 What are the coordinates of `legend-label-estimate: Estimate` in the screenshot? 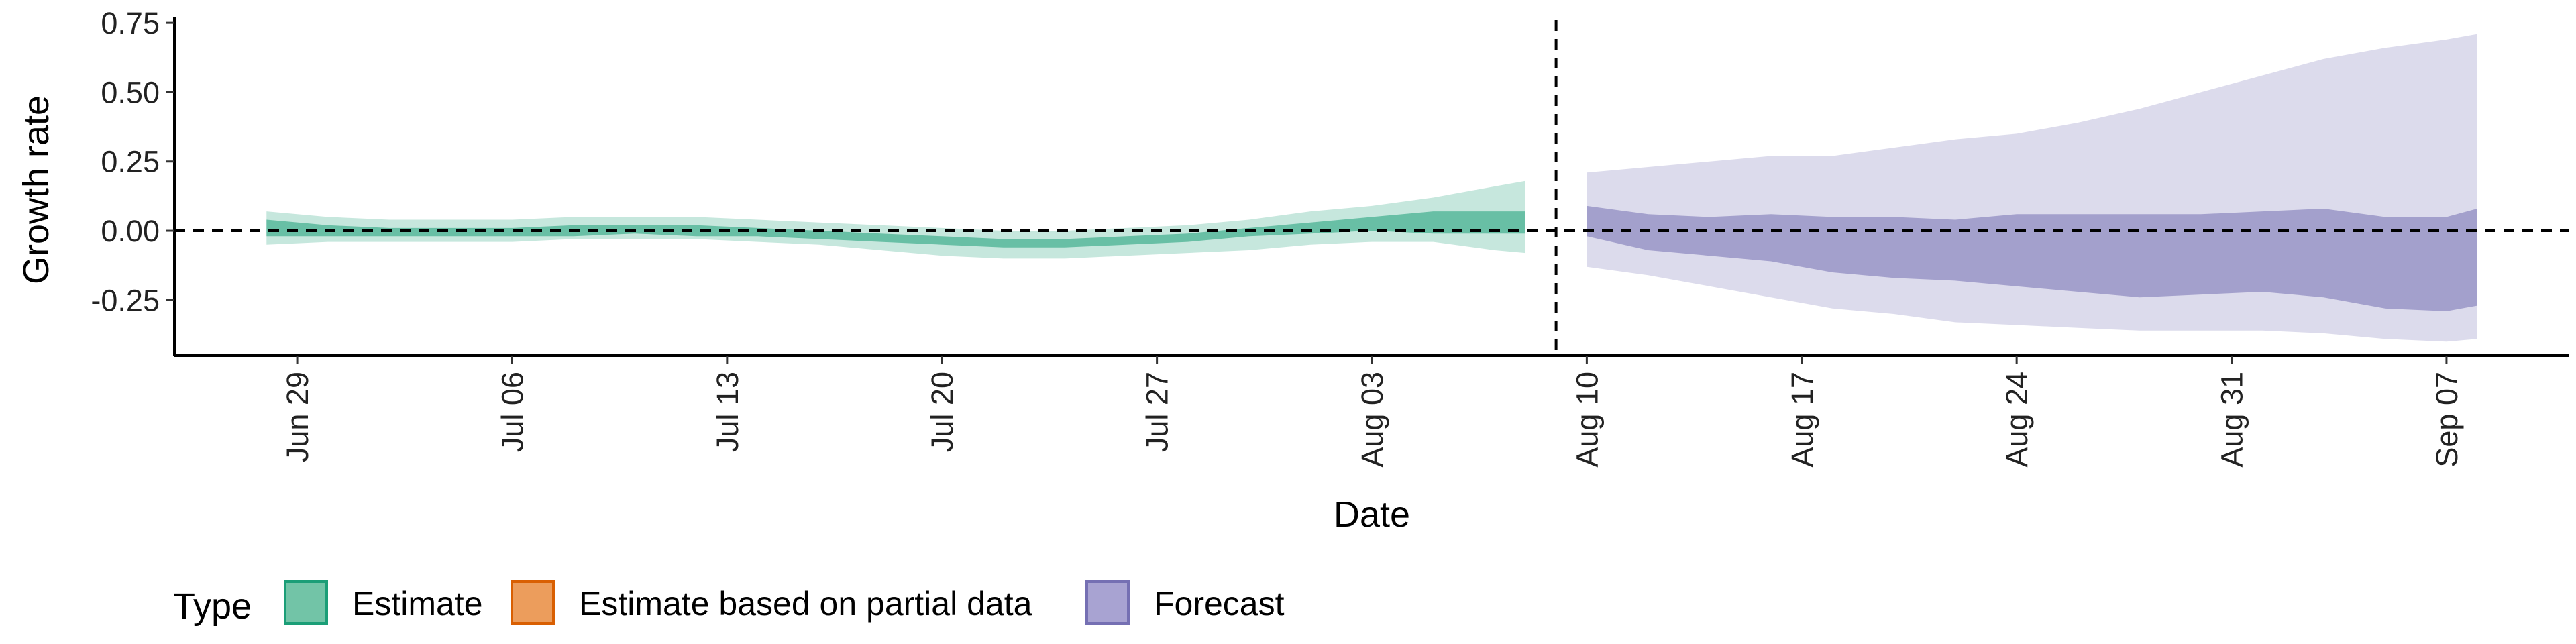 It's located at (417, 604).